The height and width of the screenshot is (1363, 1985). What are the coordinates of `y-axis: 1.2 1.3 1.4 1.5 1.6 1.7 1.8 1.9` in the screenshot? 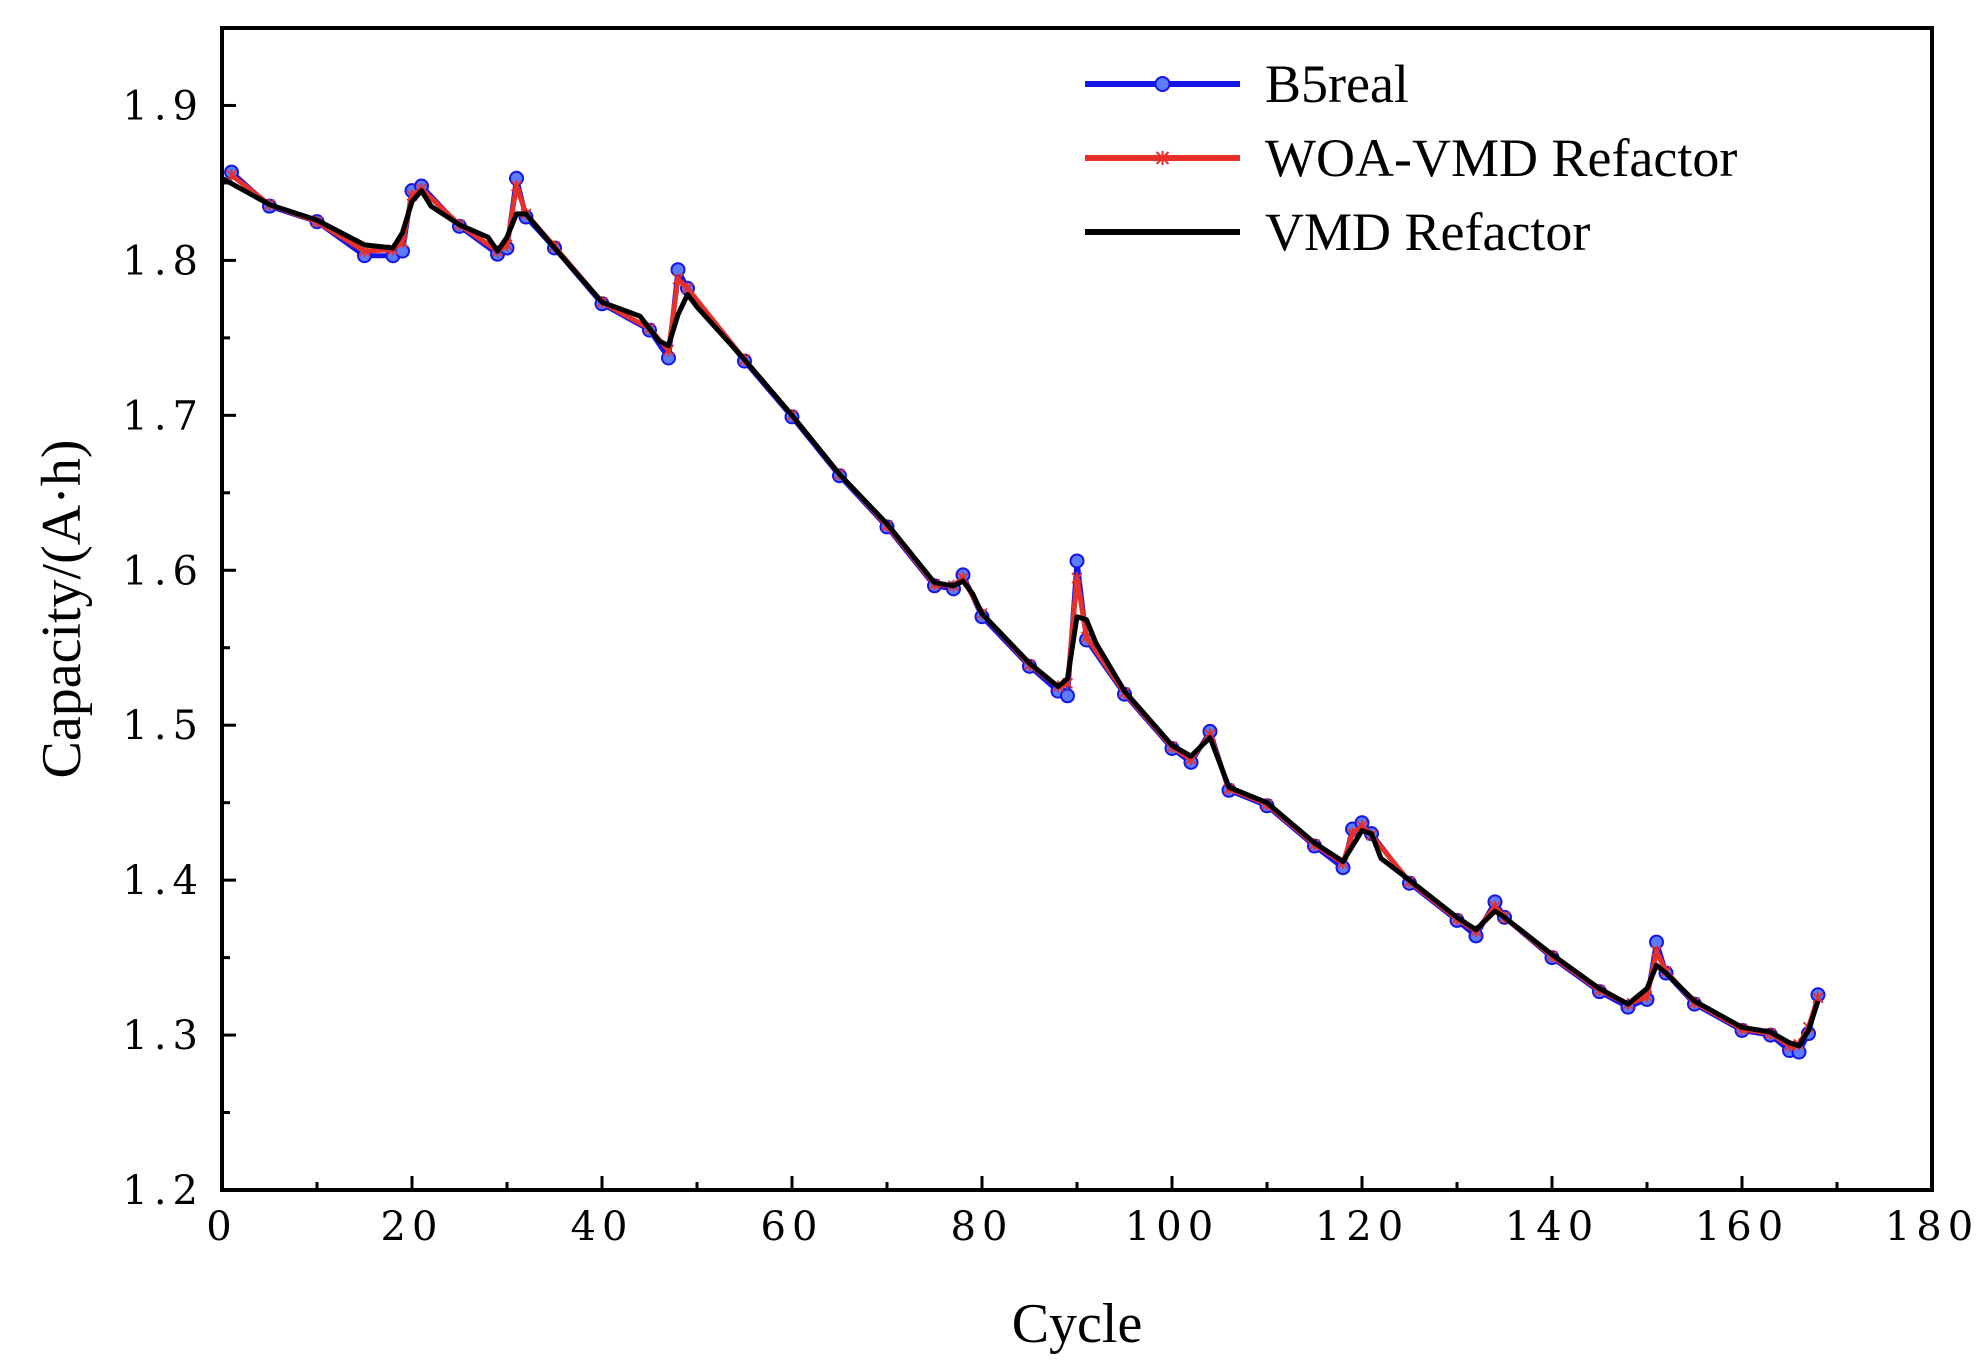 It's located at (179, 620).